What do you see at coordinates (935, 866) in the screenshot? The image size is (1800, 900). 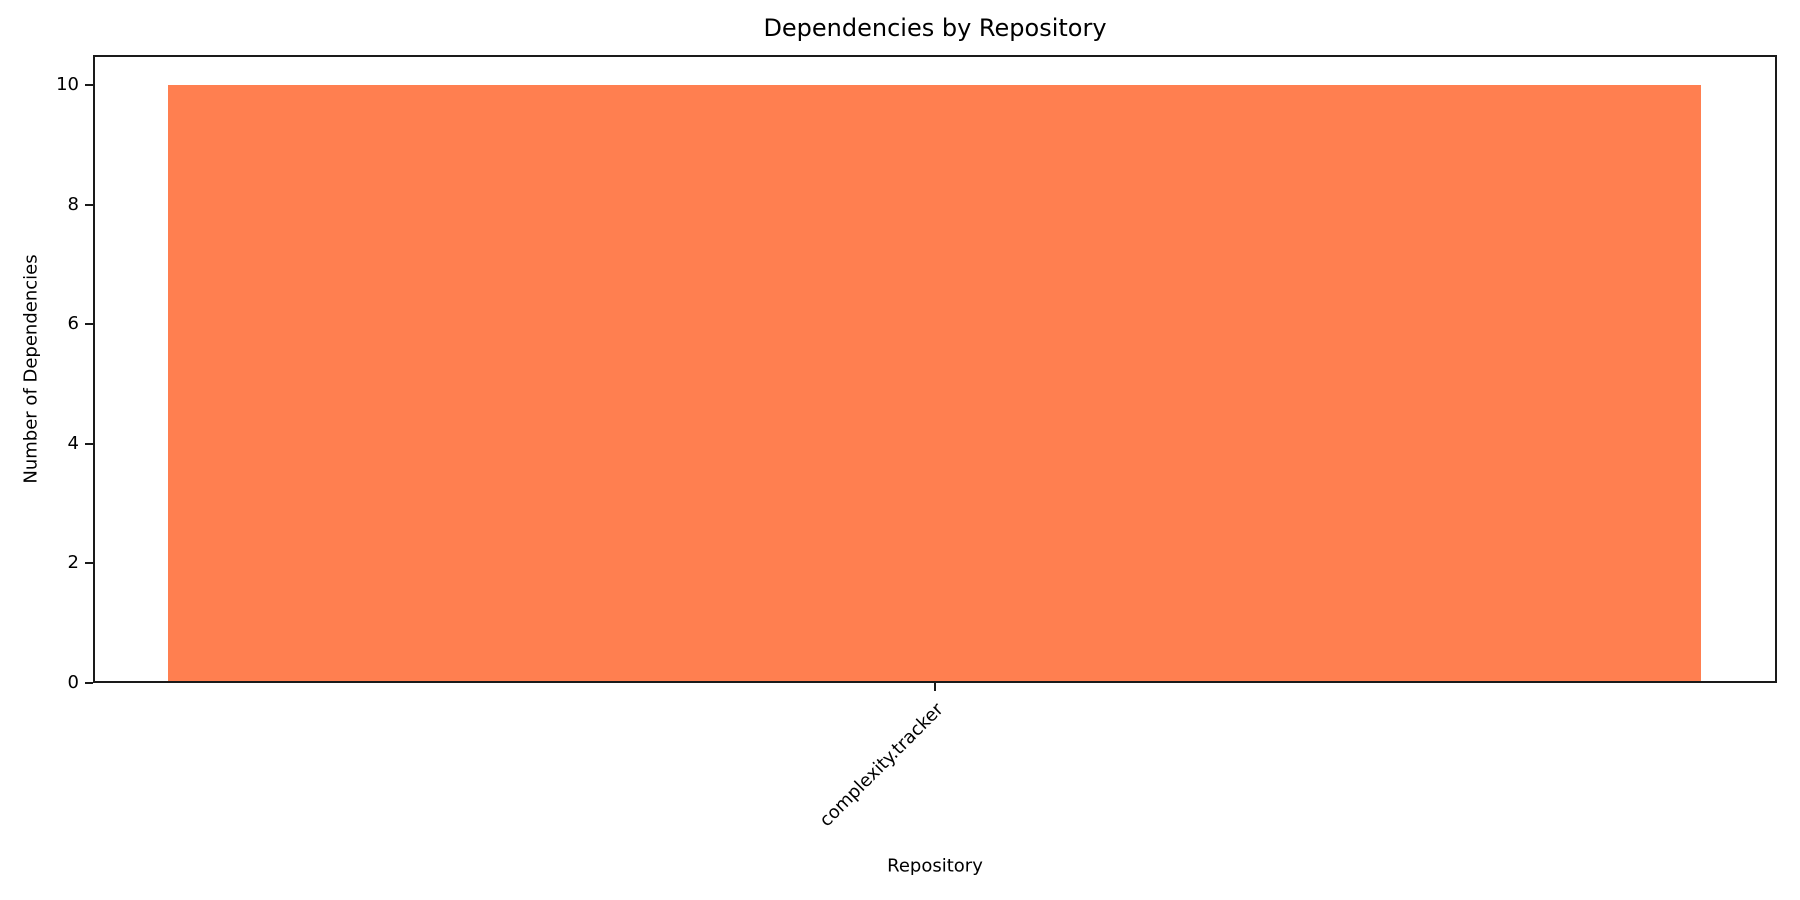 I see `x-axis-label: Repository` at bounding box center [935, 866].